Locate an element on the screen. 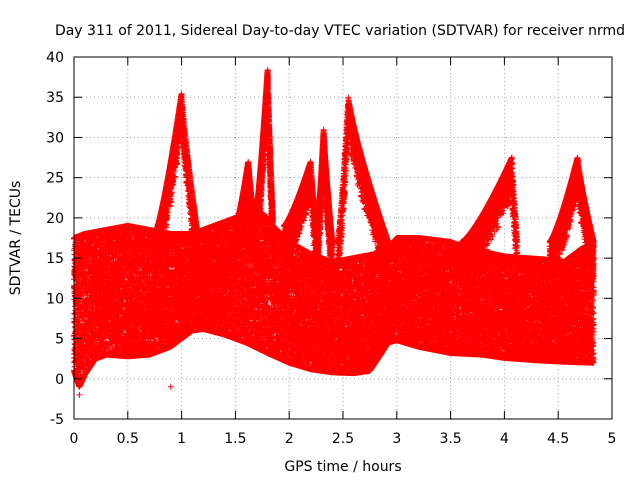 The image size is (640, 480). x-tick-label: 4.5 is located at coordinates (558, 439).